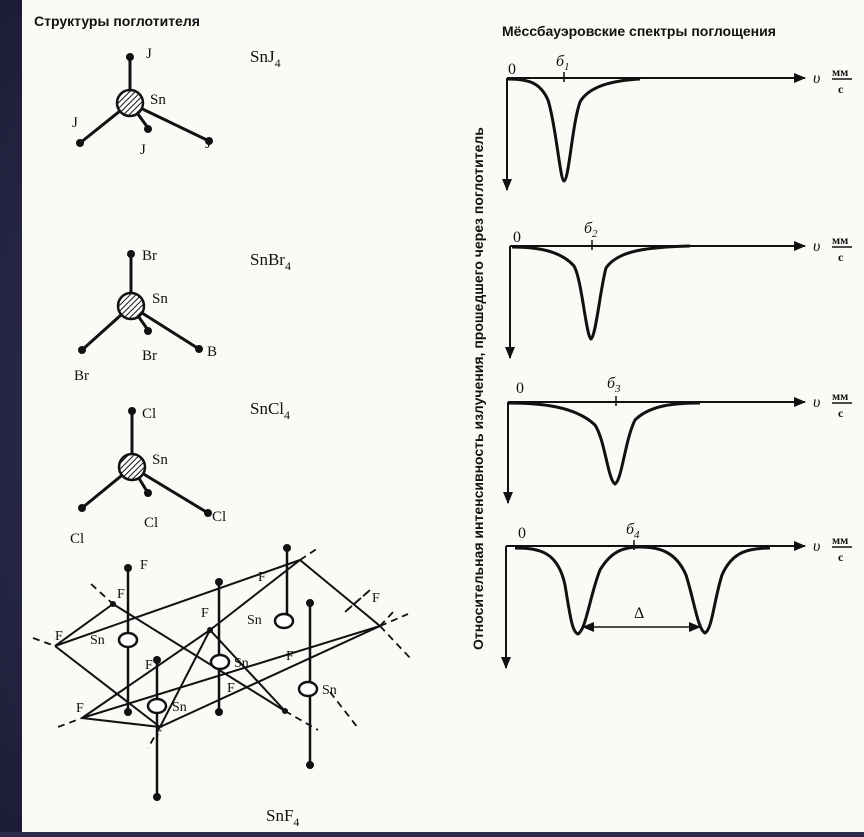 The height and width of the screenshot is (837, 864). I want to click on formula-label: SnBr4, so click(270, 261).